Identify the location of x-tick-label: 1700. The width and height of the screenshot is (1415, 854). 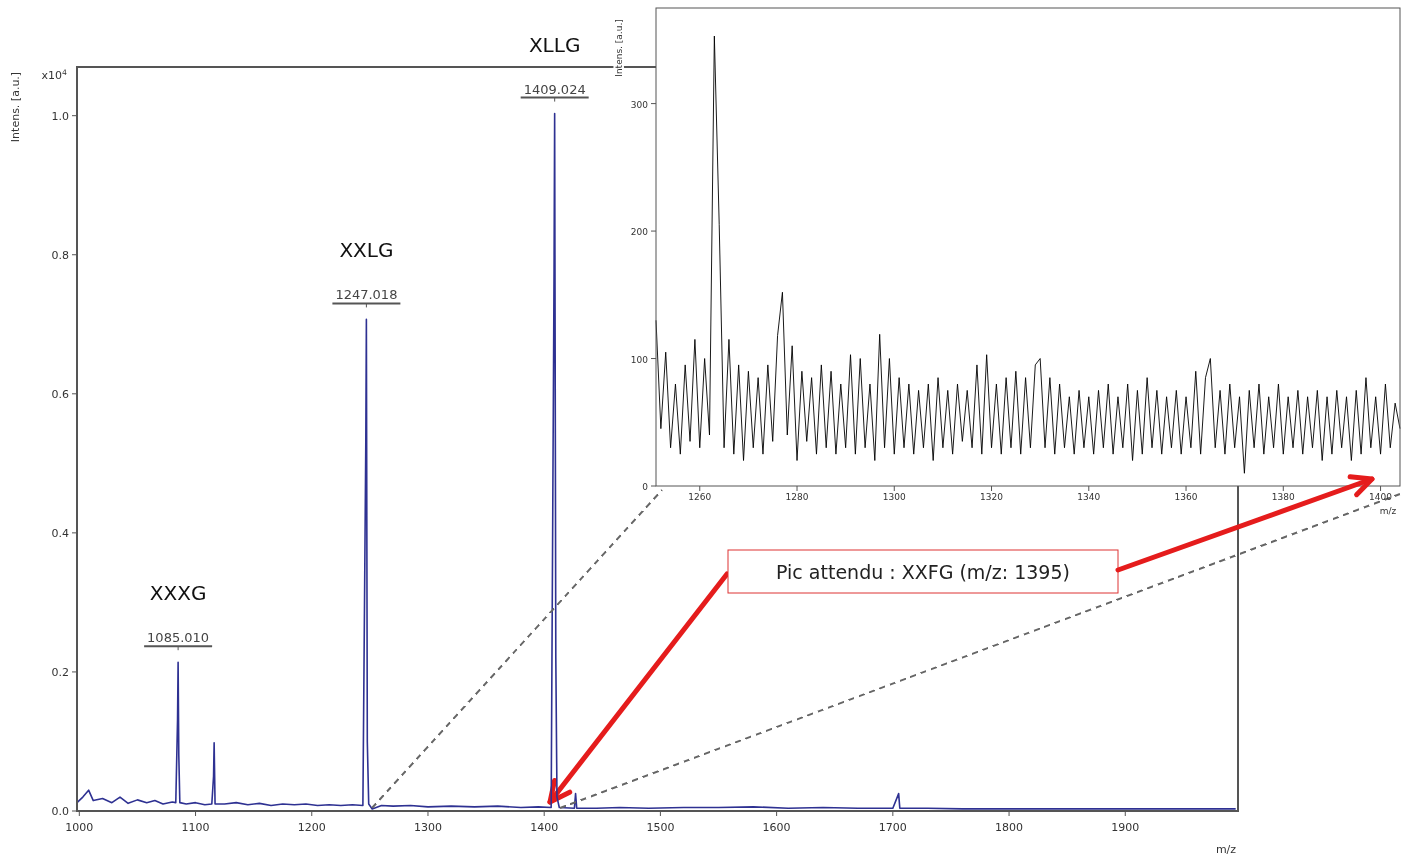
(892, 827).